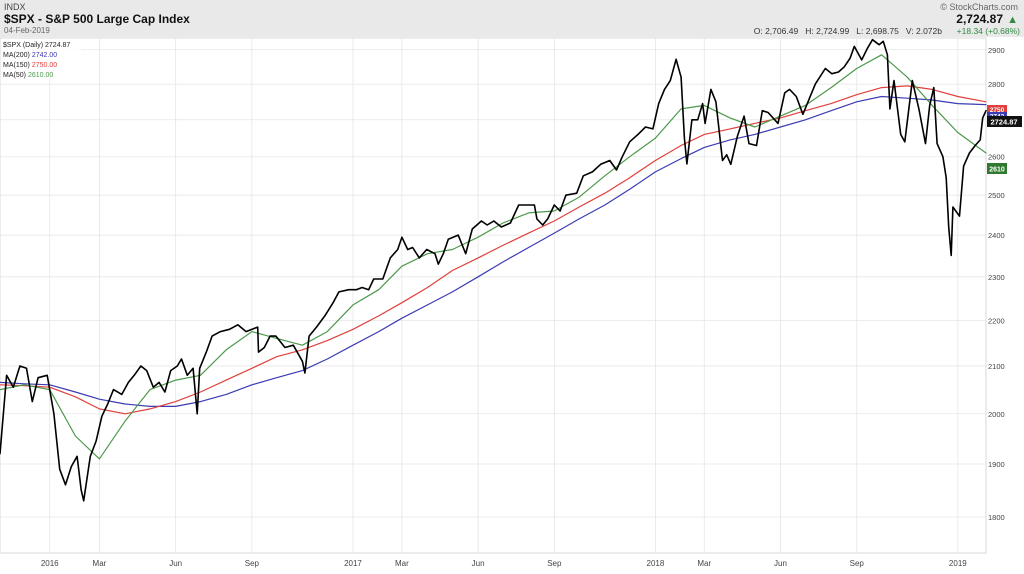  I want to click on value-badges: 2750 2742 2724.87 2610, so click(1004, 139).